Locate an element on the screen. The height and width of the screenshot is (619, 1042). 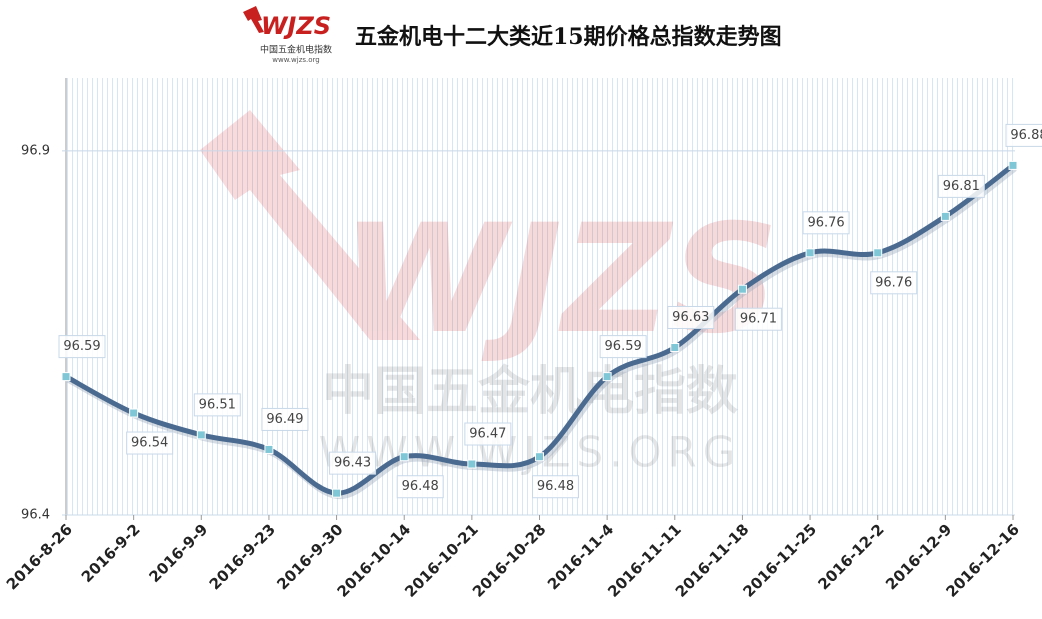
value-label-group: 96.49 is located at coordinates (285, 419).